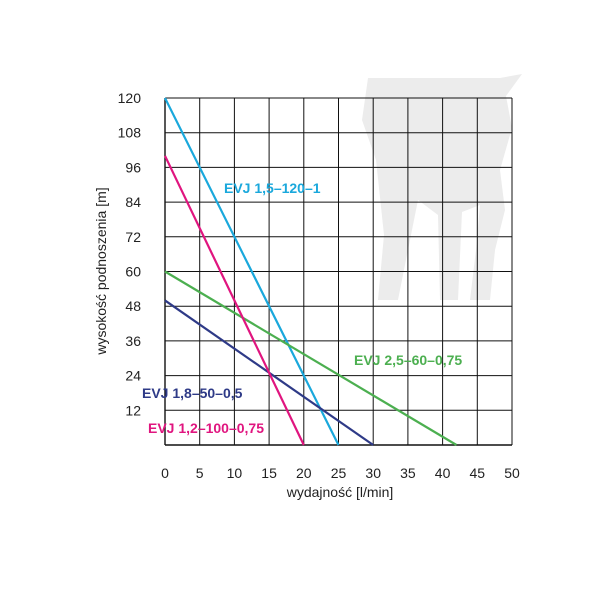 This screenshot has width=590, height=590. I want to click on y-tick-label-2: 36, so click(133, 341).